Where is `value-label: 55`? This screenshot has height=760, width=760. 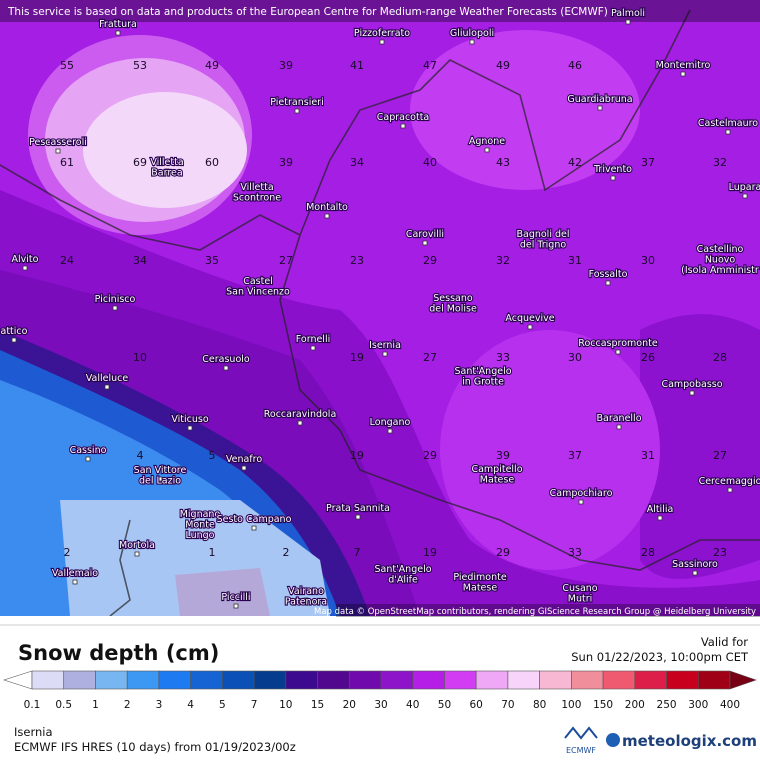 value-label: 55 is located at coordinates (67, 65).